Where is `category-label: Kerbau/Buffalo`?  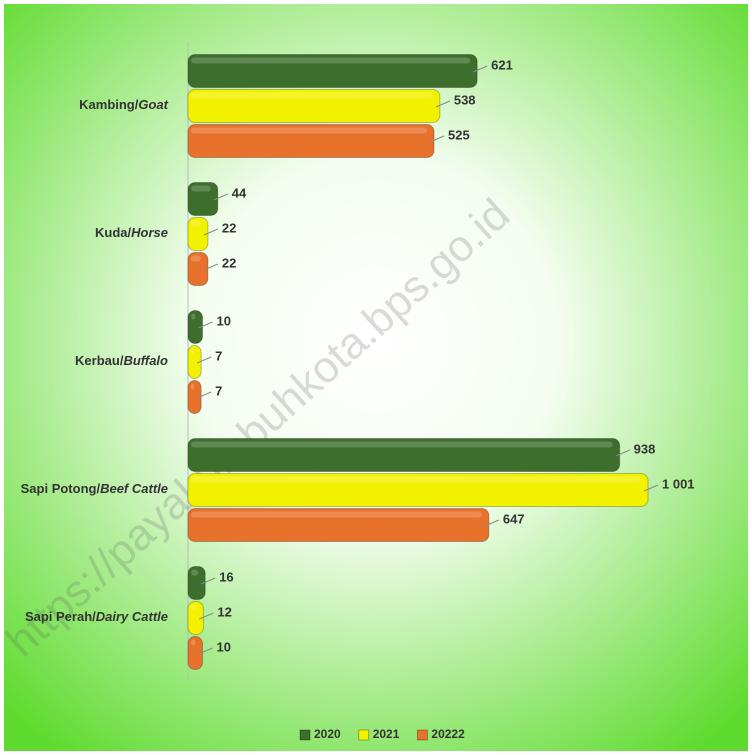
category-label: Kerbau/Buffalo is located at coordinates (121, 360).